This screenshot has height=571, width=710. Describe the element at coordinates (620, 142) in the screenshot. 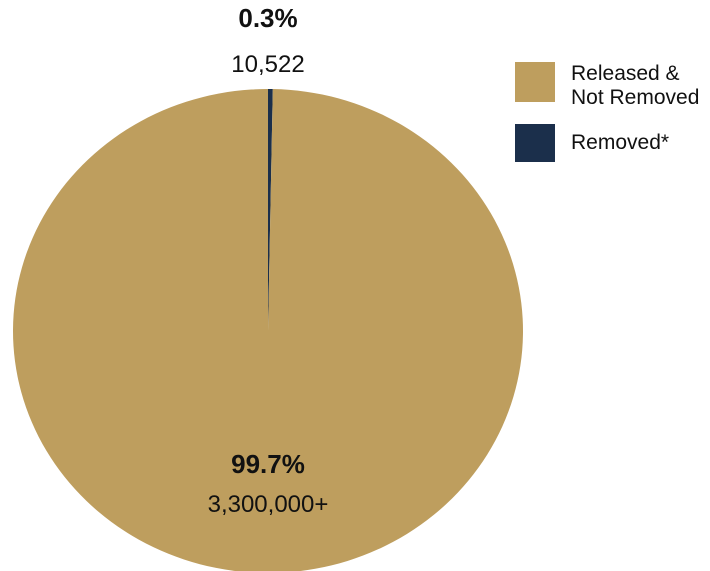

I see `legend-label-removed: Removed*` at that location.